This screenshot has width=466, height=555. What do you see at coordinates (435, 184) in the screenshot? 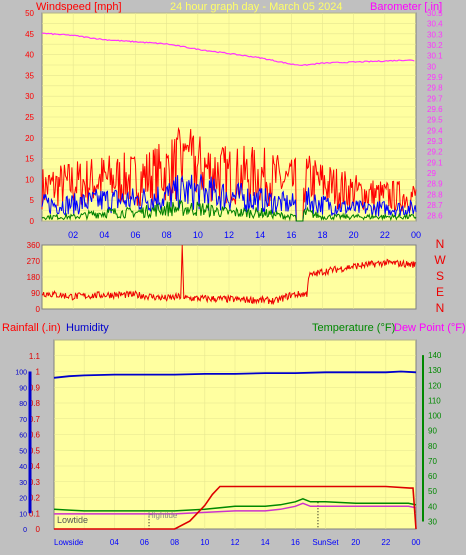
I see `barometer-tick-label: 28.9` at bounding box center [435, 184].